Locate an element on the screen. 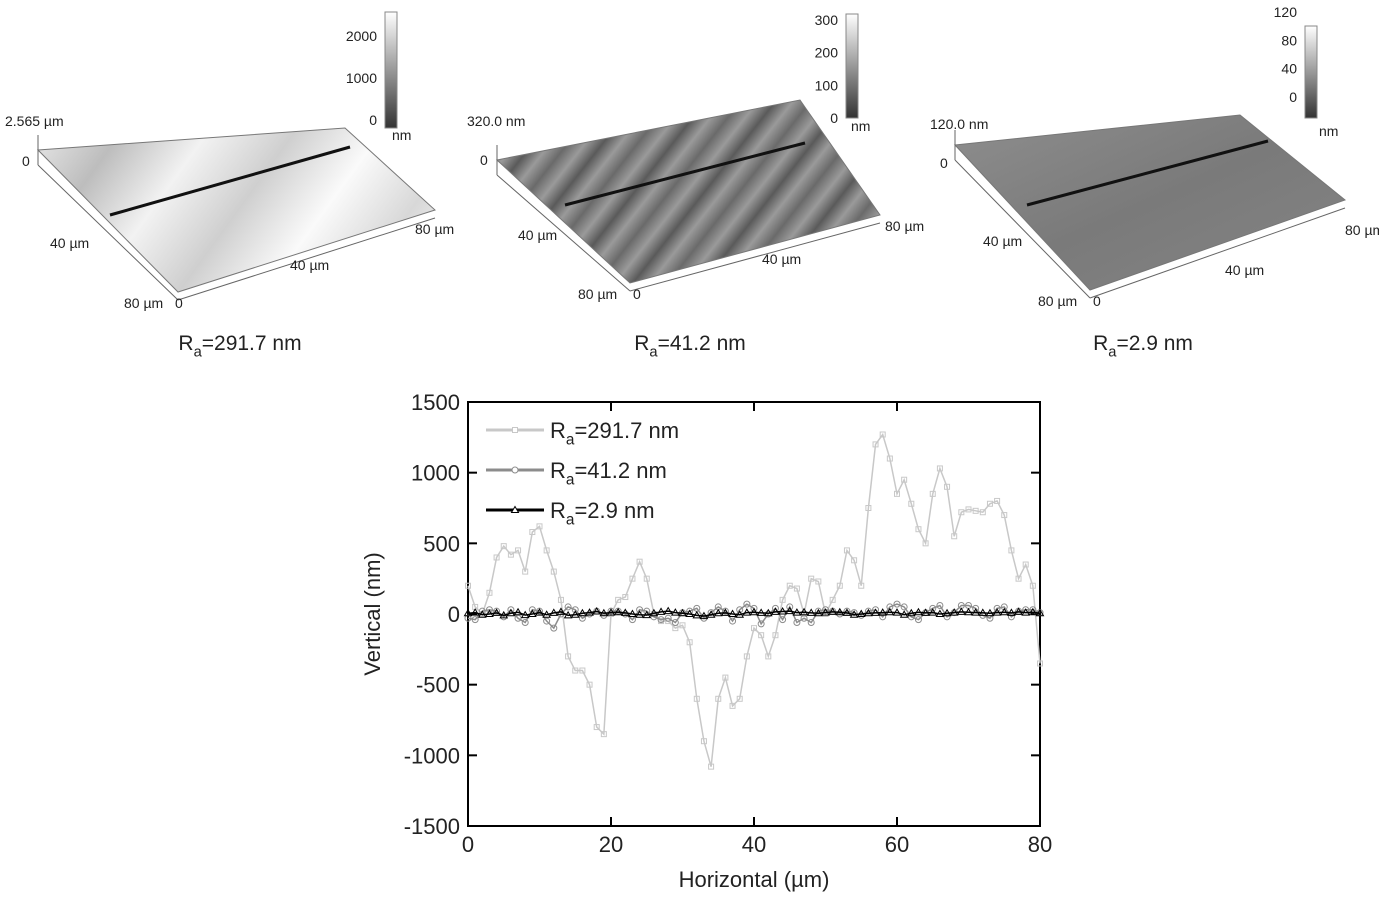 The width and height of the screenshot is (1379, 901). ra-caption-rest: =41.2 nm is located at coordinates (702, 343).